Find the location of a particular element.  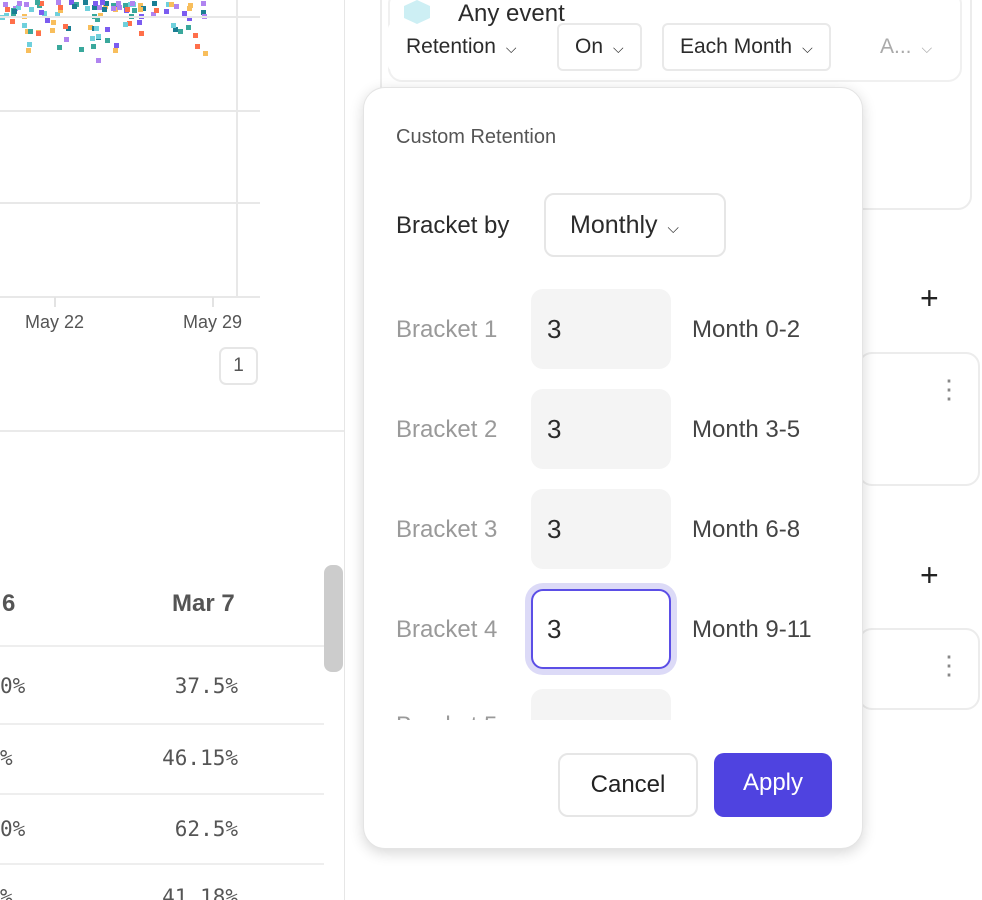

each-month-dropdown: Each Month ⌵ is located at coordinates (746, 47).